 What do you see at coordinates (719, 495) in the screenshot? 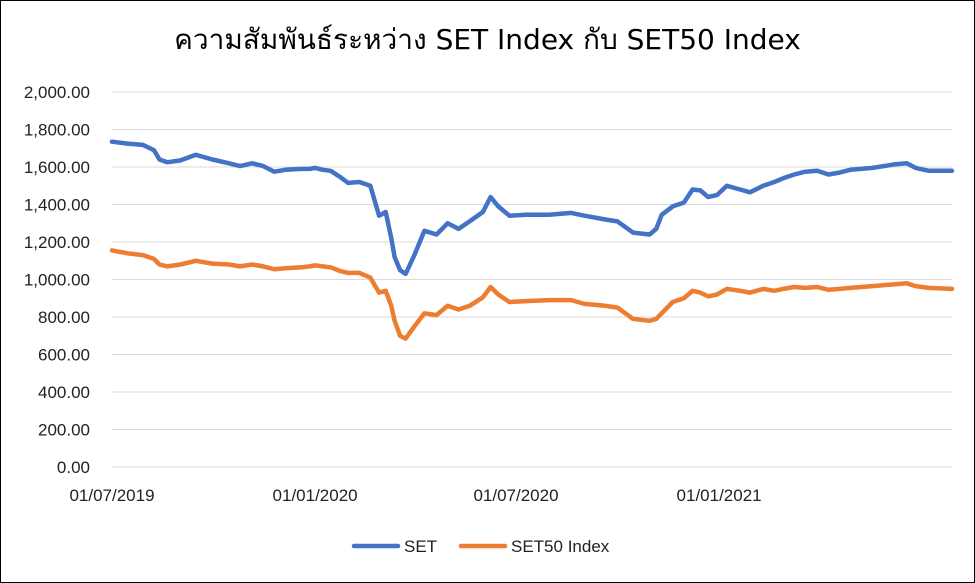
I see `x-tick-label: 01/01/2021` at bounding box center [719, 495].